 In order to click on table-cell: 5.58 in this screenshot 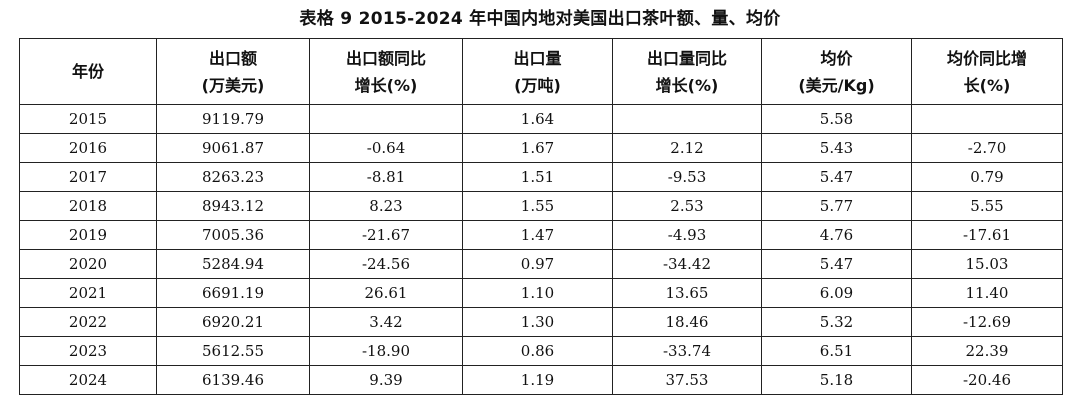, I will do `click(836, 119)`.